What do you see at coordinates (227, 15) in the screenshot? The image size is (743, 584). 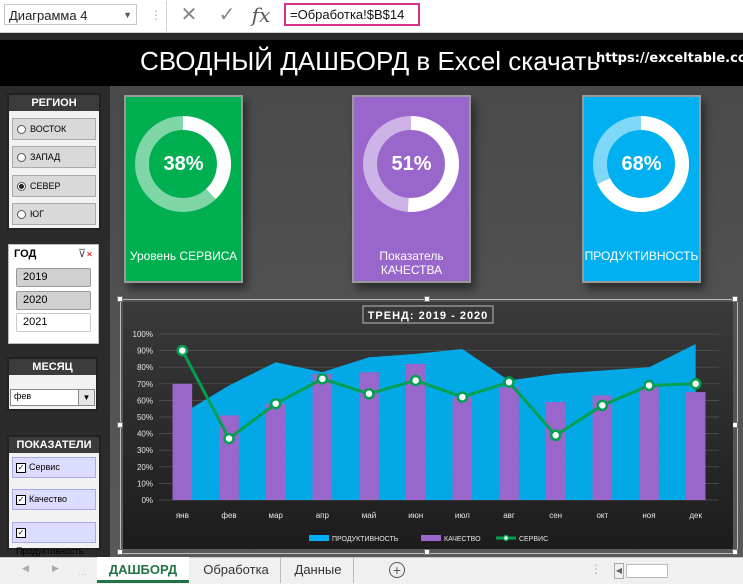 I see `enter-icon: ✓` at bounding box center [227, 15].